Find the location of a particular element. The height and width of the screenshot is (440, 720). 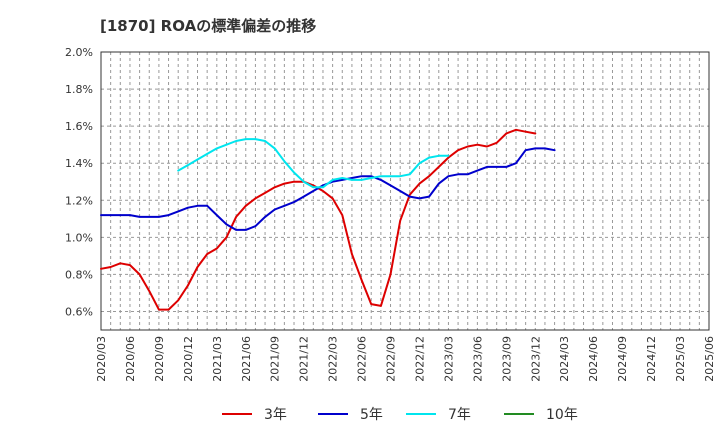

legend-label: 5年 is located at coordinates (371, 415).